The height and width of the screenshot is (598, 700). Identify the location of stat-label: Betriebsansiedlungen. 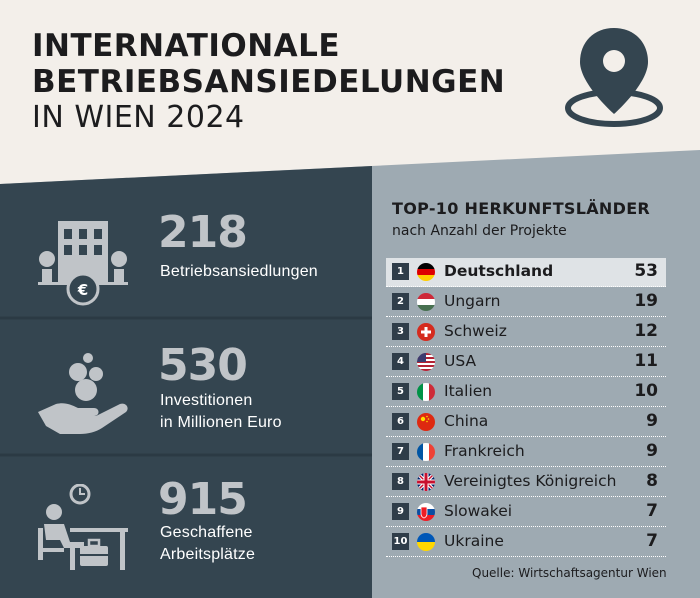
(239, 271).